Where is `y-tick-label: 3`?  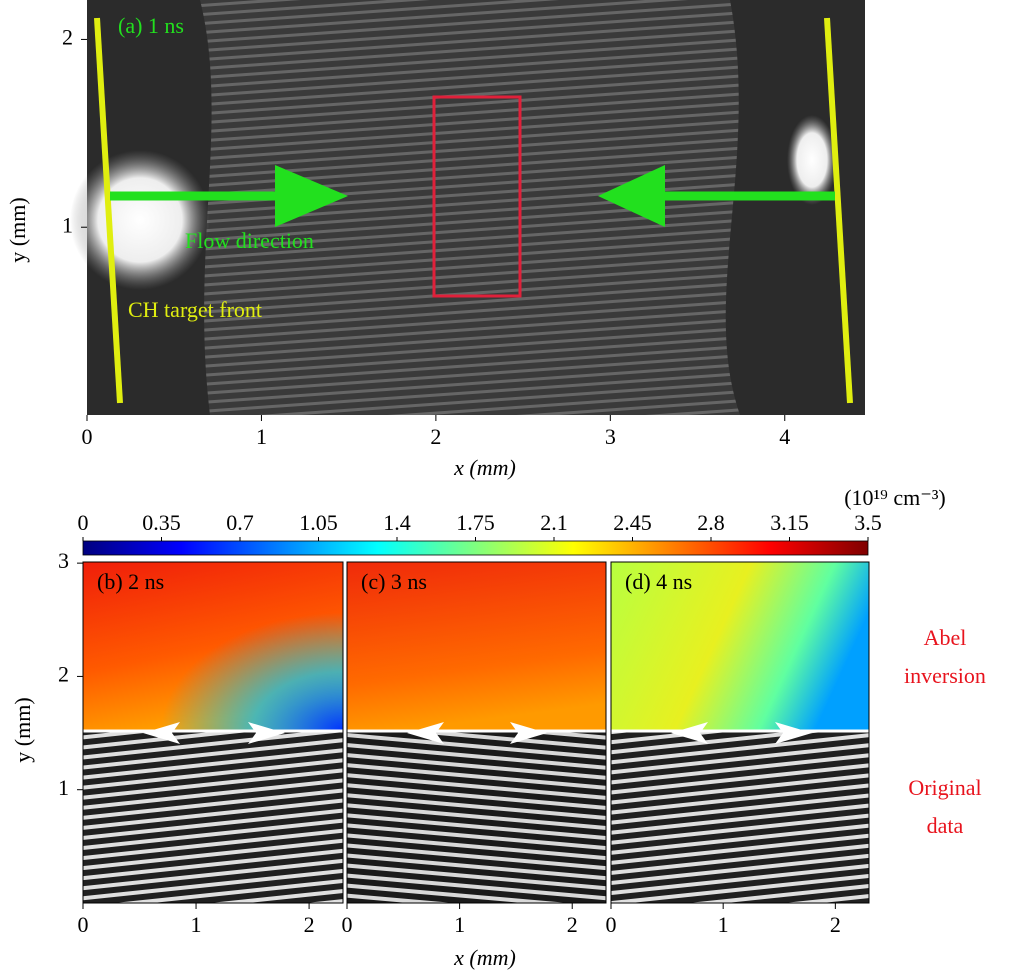 y-tick-label: 3 is located at coordinates (63, 560).